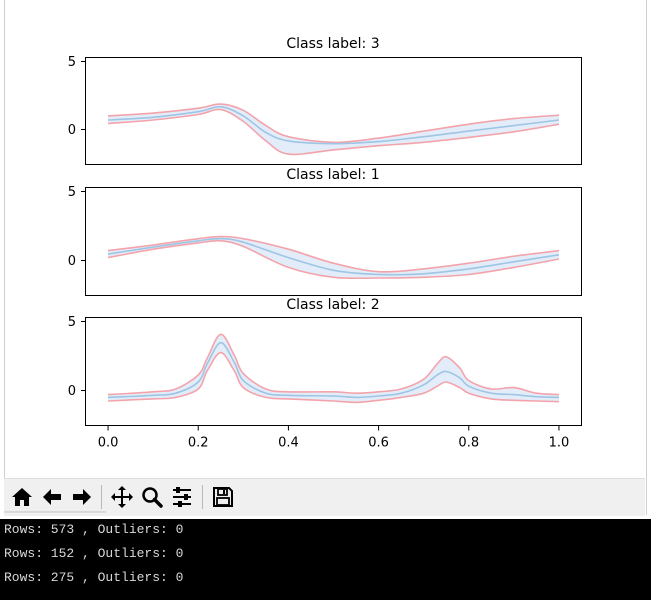 This screenshot has height=600, width=651. I want to click on forward-button, so click(82, 497).